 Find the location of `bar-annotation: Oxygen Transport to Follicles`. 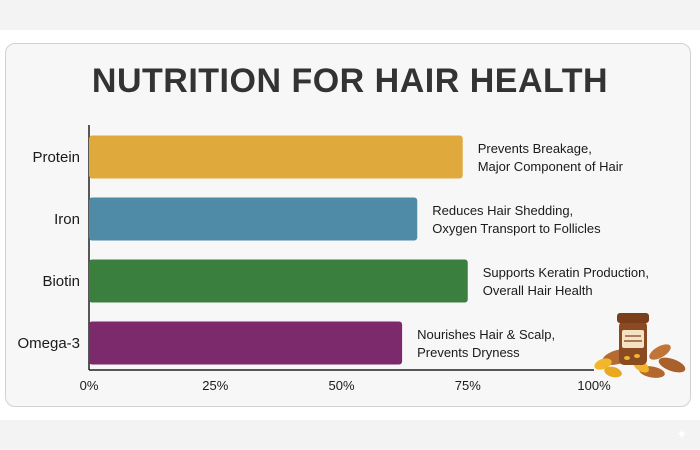

bar-annotation: Oxygen Transport to Follicles is located at coordinates (516, 228).